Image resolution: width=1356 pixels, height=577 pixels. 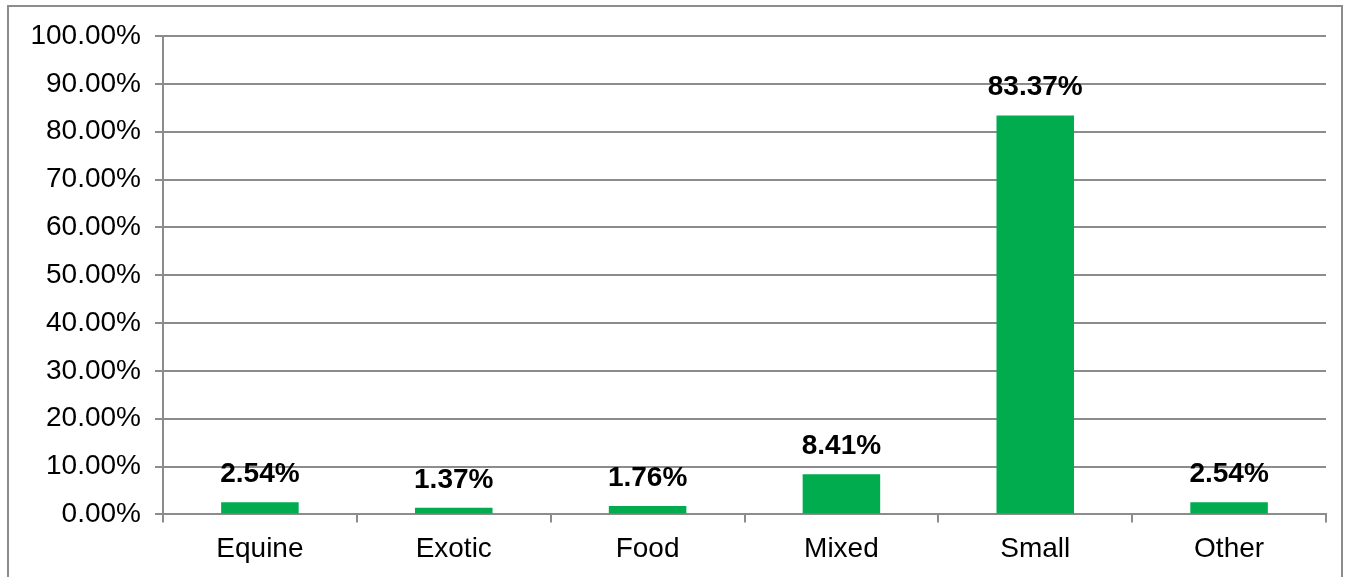 I want to click on y-tick-label: 60.00%, so click(x=93, y=226).